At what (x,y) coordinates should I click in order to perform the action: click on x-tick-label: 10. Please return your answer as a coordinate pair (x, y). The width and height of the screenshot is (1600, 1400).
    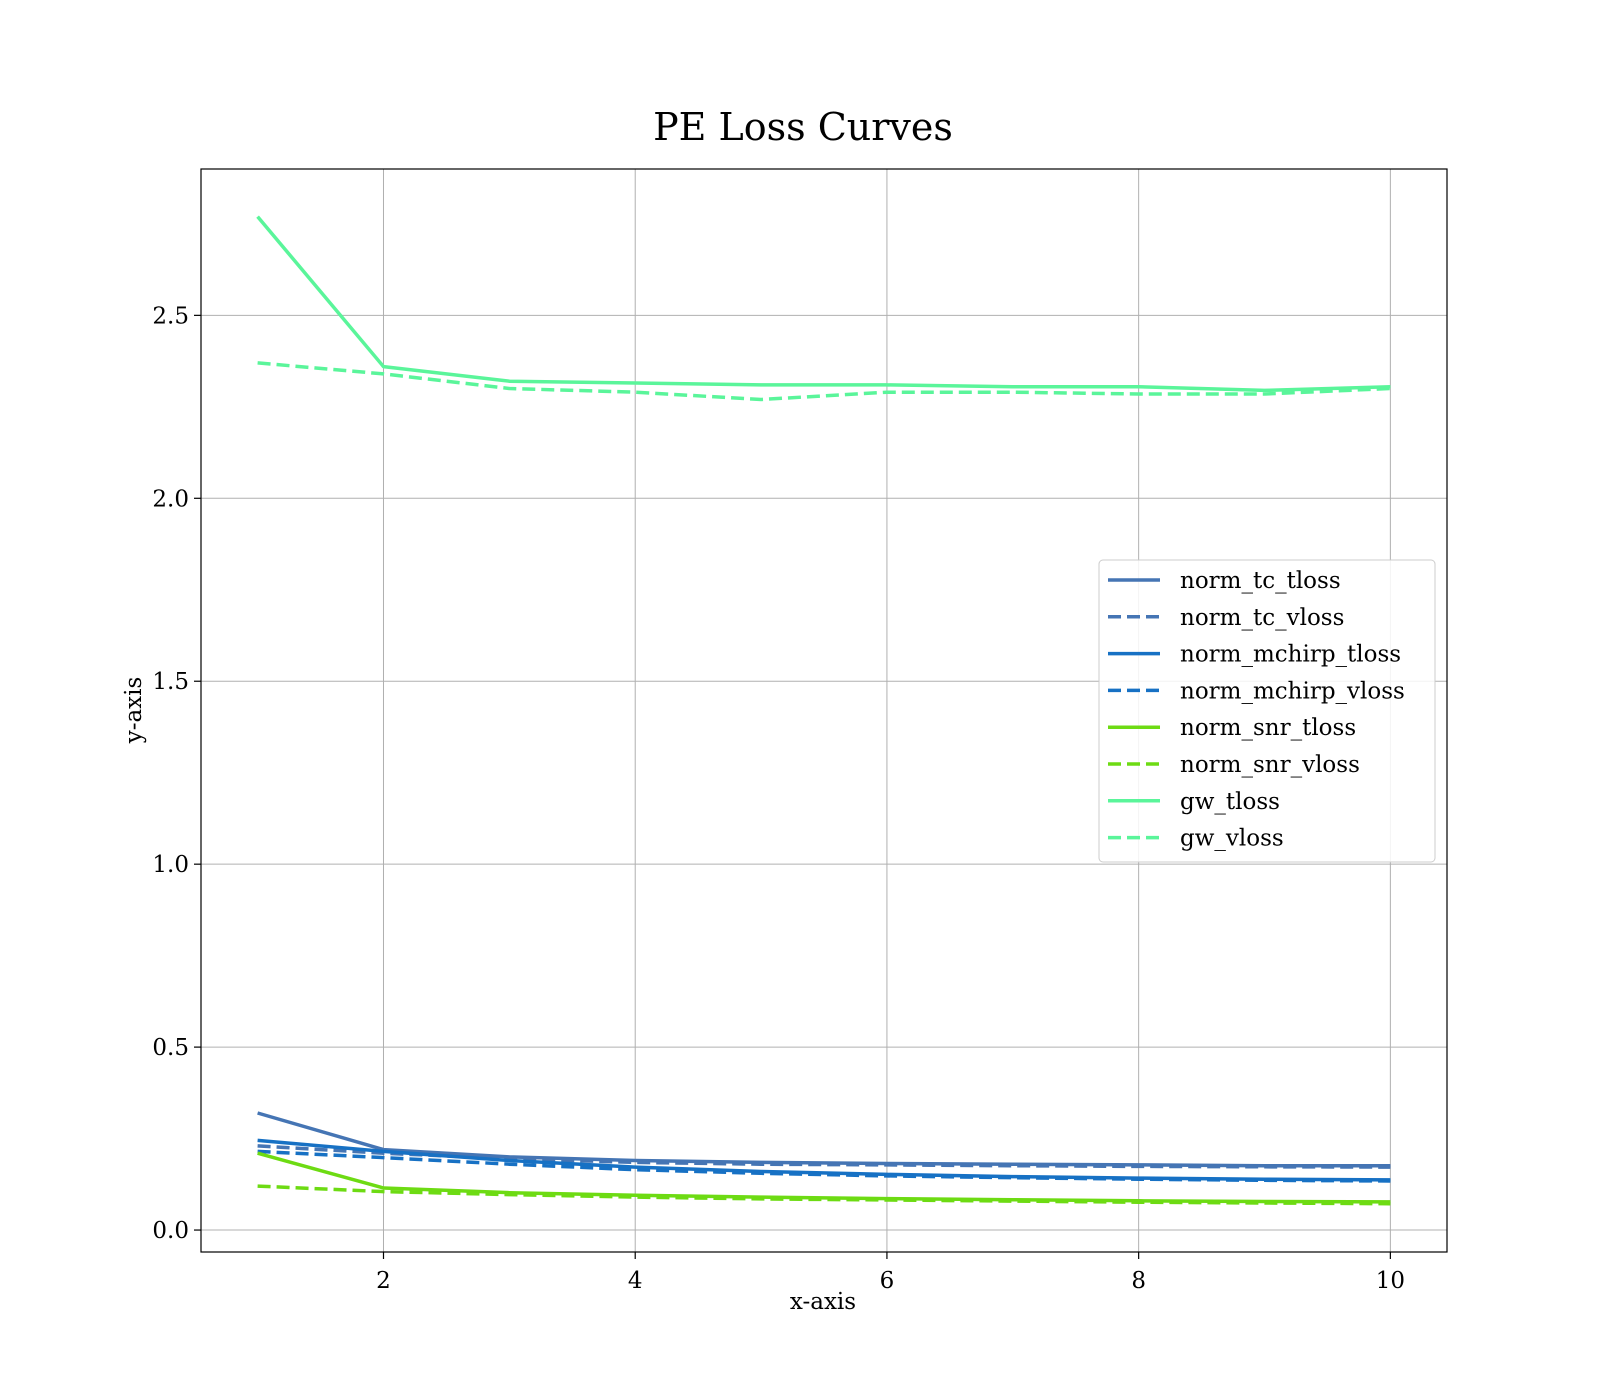
    Looking at the image, I should click on (1390, 1281).